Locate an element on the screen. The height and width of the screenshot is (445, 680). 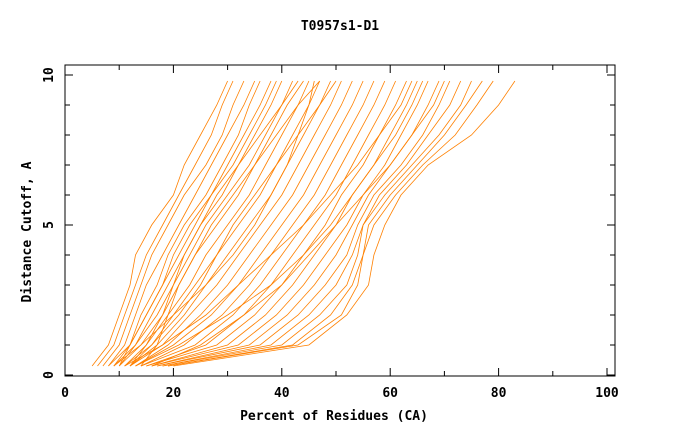
x-tick-label: 20 is located at coordinates (174, 393).